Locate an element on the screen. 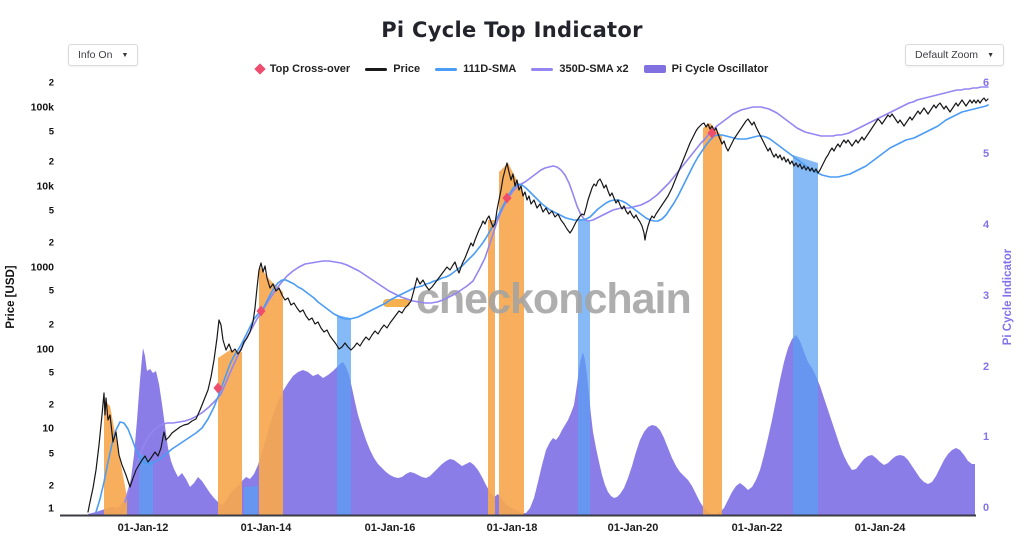 This screenshot has width=1024, height=557. x-tick-label: 01-Jan-22 is located at coordinates (757, 528).